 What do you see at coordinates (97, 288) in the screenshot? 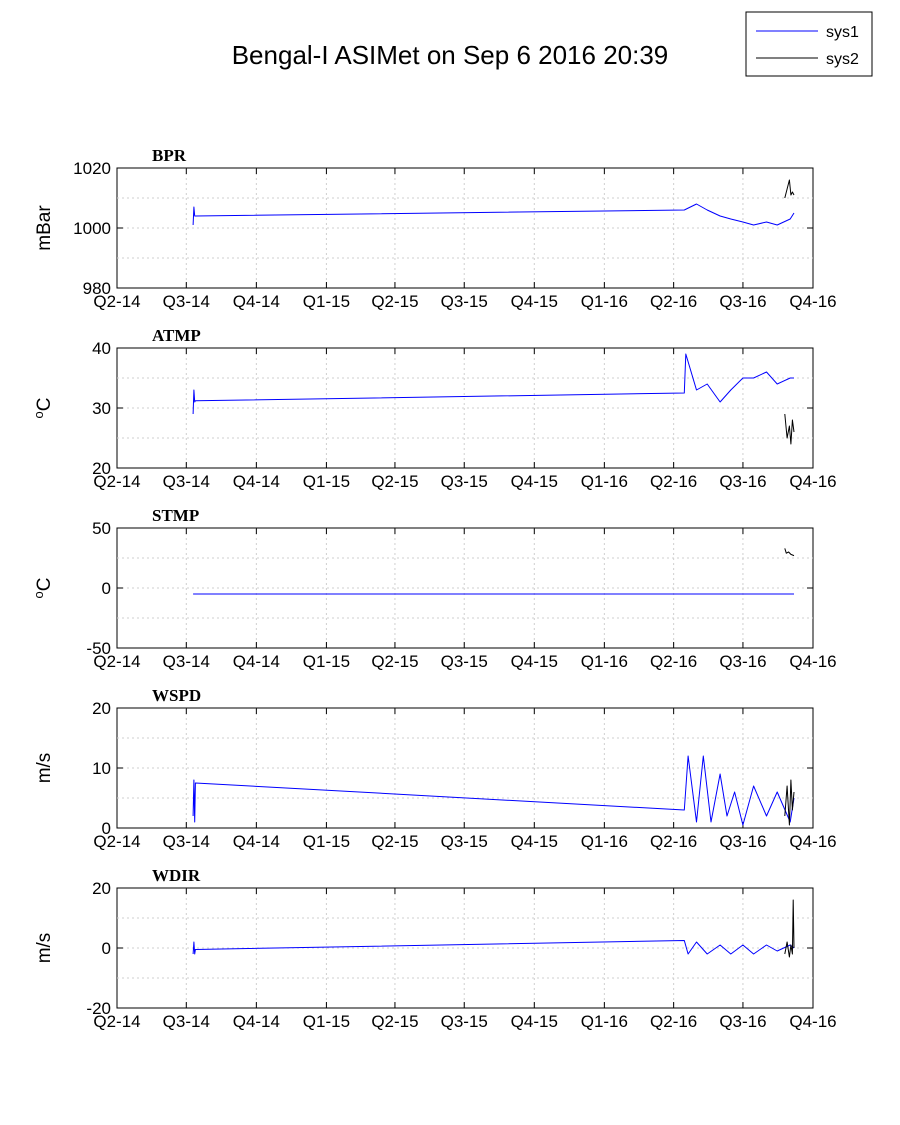
I see `y-tick-label: 980` at bounding box center [97, 288].